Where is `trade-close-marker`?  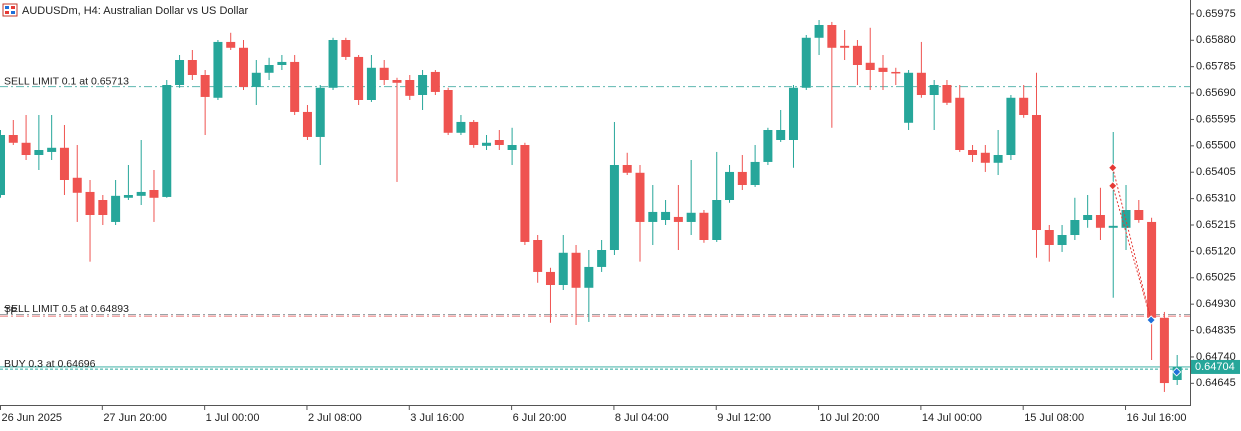
trade-close-marker is located at coordinates (1151, 320).